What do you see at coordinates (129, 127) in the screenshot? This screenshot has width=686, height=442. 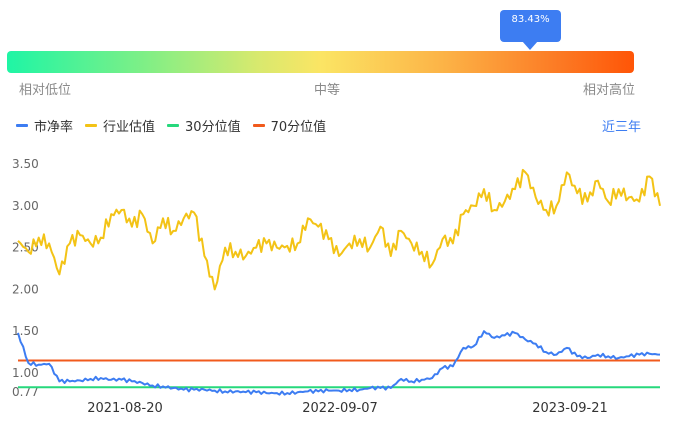 I see `legend-label-industry: 行业估值` at bounding box center [129, 127].